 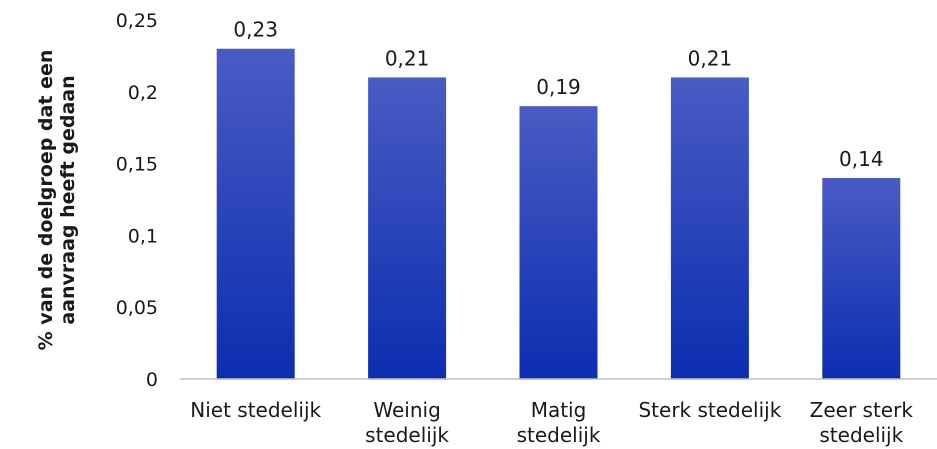 What do you see at coordinates (137, 200) in the screenshot?
I see `y-axis-ticks: 0 0,05 0,1 0,15 0,2 0,25` at bounding box center [137, 200].